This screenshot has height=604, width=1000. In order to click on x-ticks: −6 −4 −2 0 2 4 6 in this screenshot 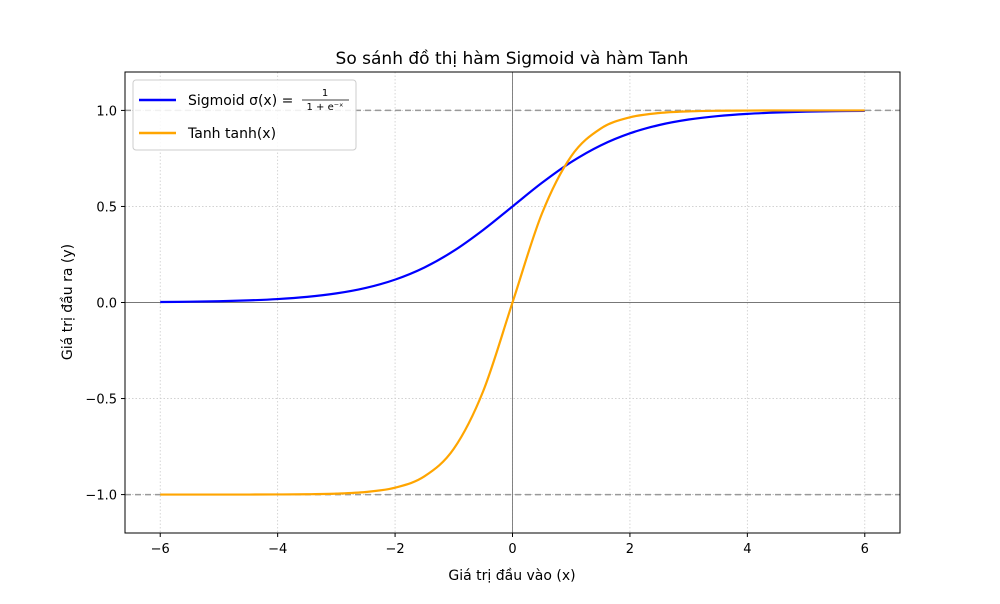, I will do `click(510, 545)`.